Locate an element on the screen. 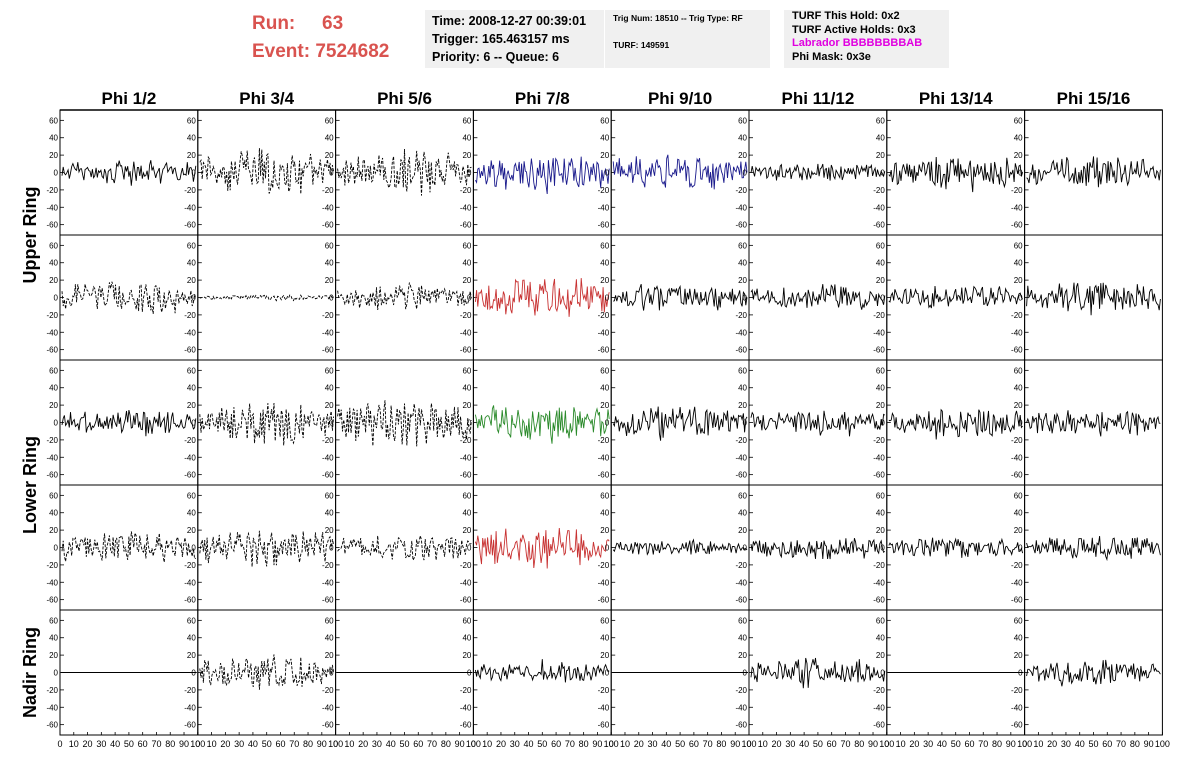 The height and width of the screenshot is (772, 1196). xtick-label: 90 is located at coordinates (873, 744).